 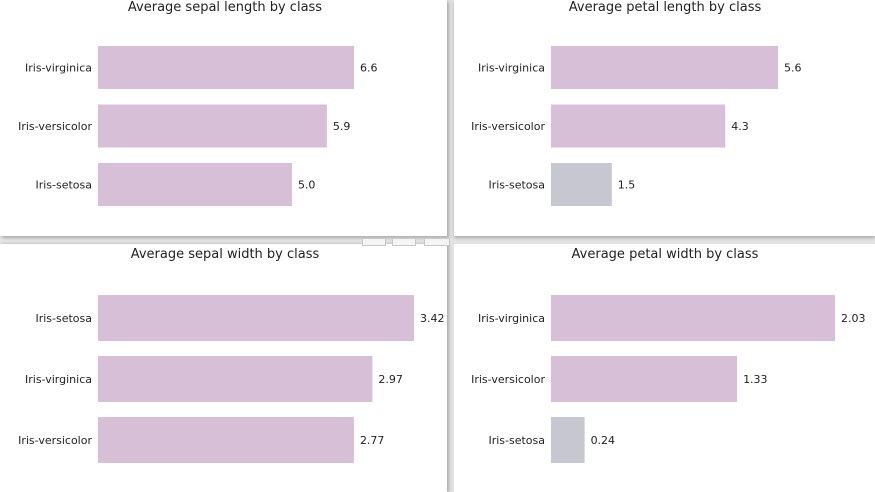 I want to click on data-label: 0.24, so click(x=603, y=440).